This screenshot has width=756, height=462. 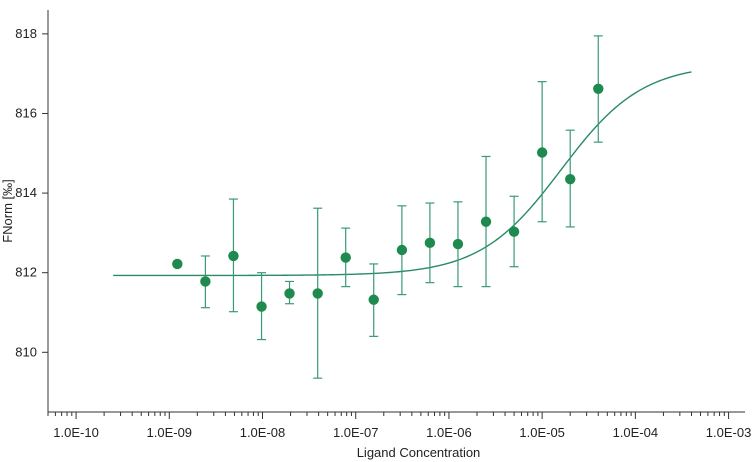 What do you see at coordinates (7, 211) in the screenshot?
I see `y-axis-title: FNorm [‰]` at bounding box center [7, 211].